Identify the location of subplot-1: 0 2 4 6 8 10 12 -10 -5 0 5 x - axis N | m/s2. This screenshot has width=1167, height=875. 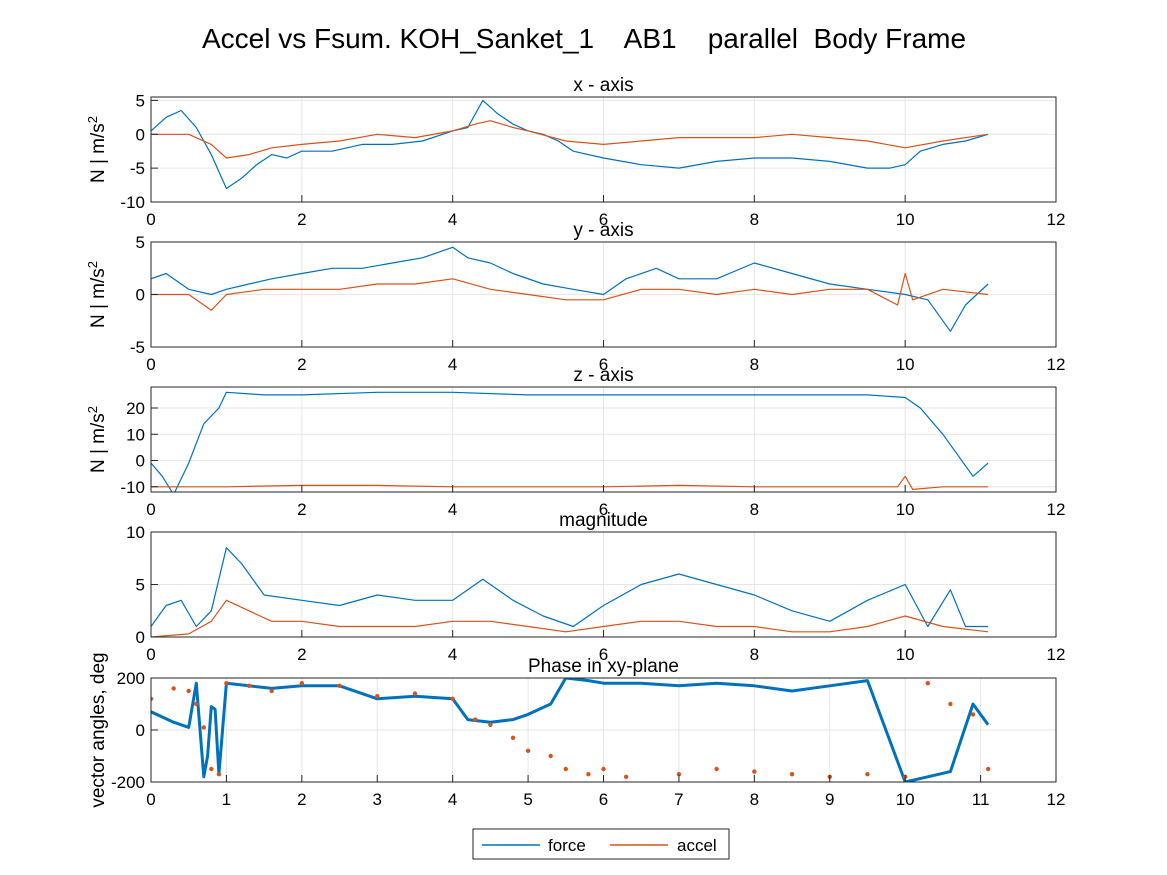
(575, 152).